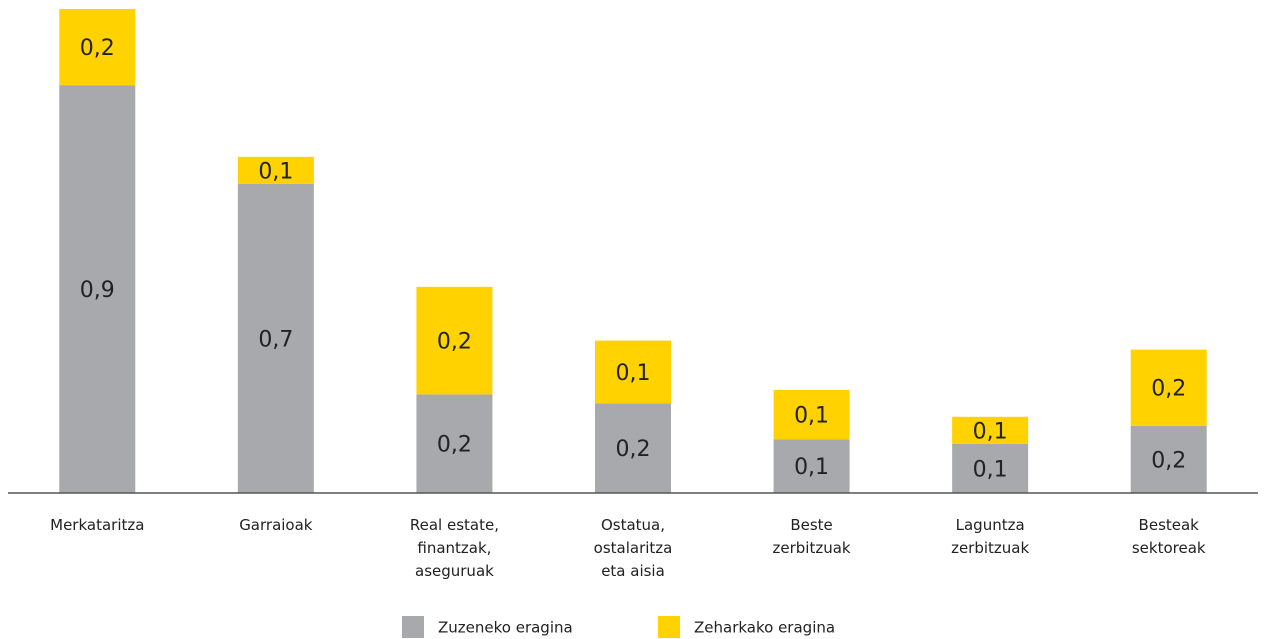 The width and height of the screenshot is (1265, 639). Describe the element at coordinates (633, 548) in the screenshot. I see `x-tick-label: Ostatua, ostalaritza eta aisia` at that location.